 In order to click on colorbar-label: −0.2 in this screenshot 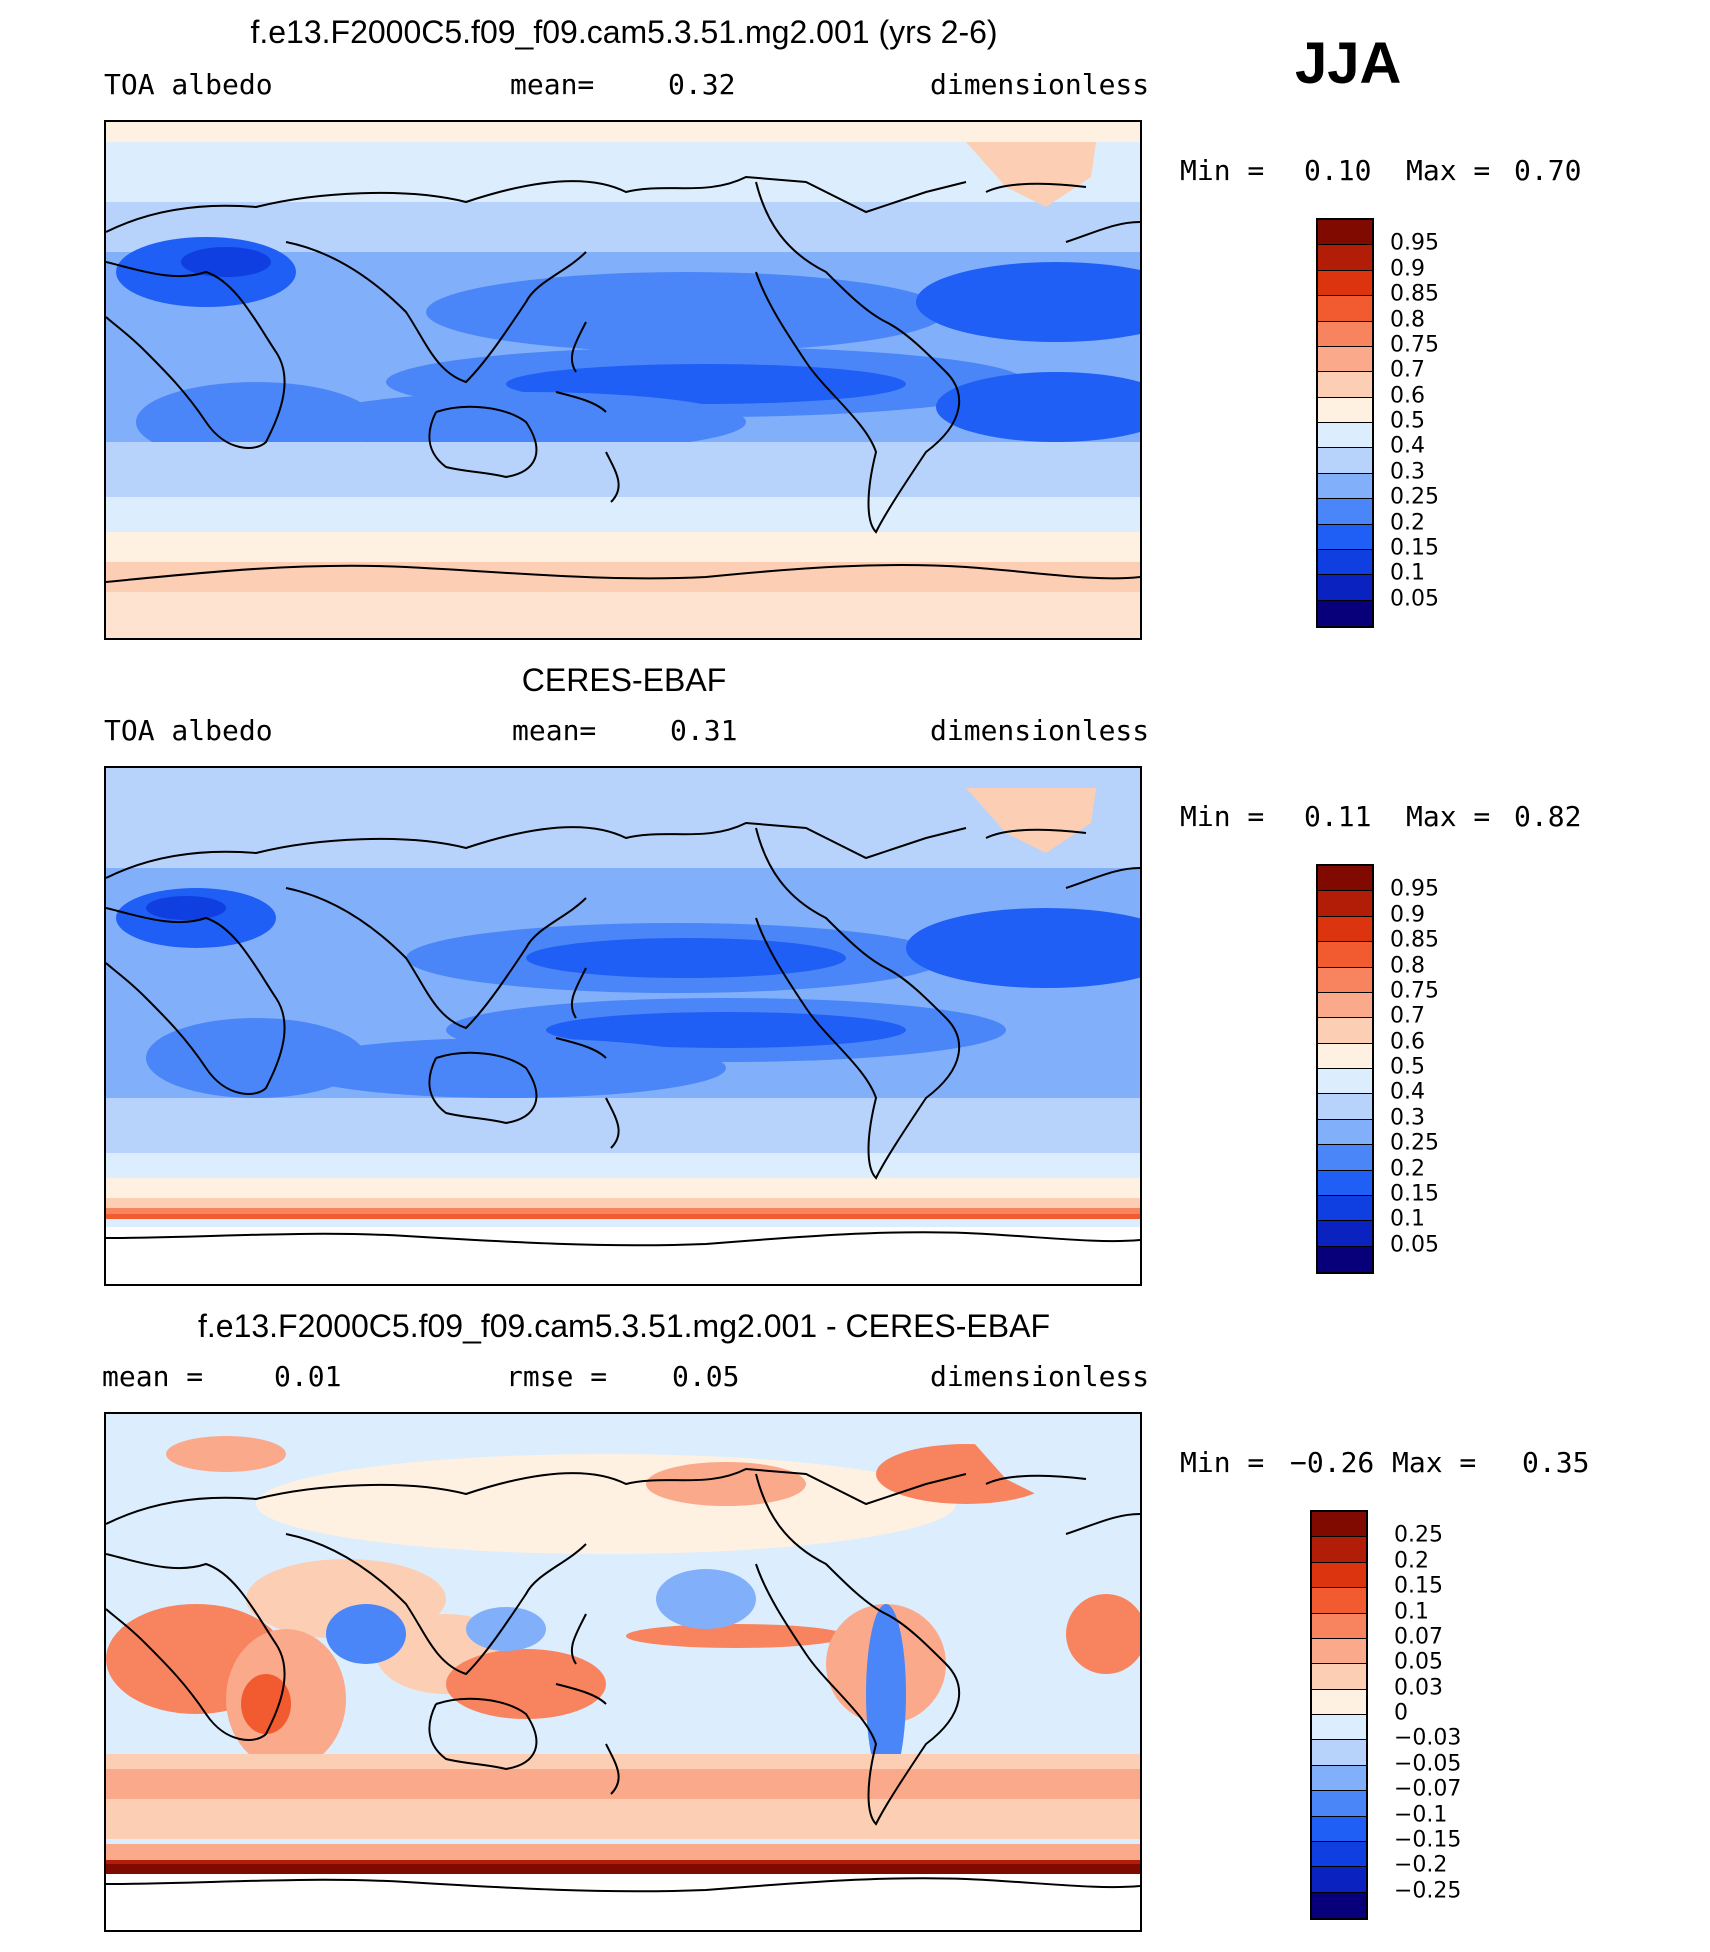, I will do `click(1421, 1865)`.